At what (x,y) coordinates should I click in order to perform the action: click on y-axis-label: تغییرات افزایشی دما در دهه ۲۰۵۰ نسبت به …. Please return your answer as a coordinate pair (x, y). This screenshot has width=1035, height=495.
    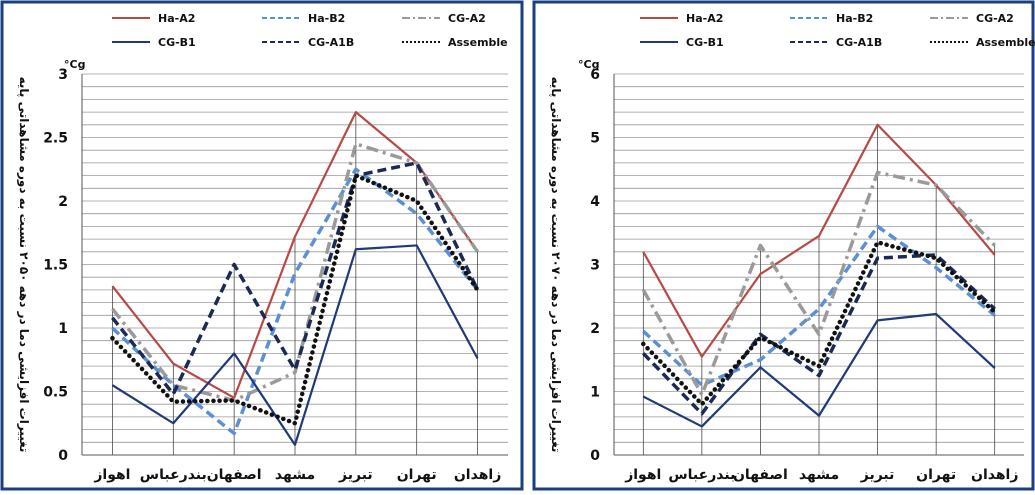
    Looking at the image, I should click on (23, 265).